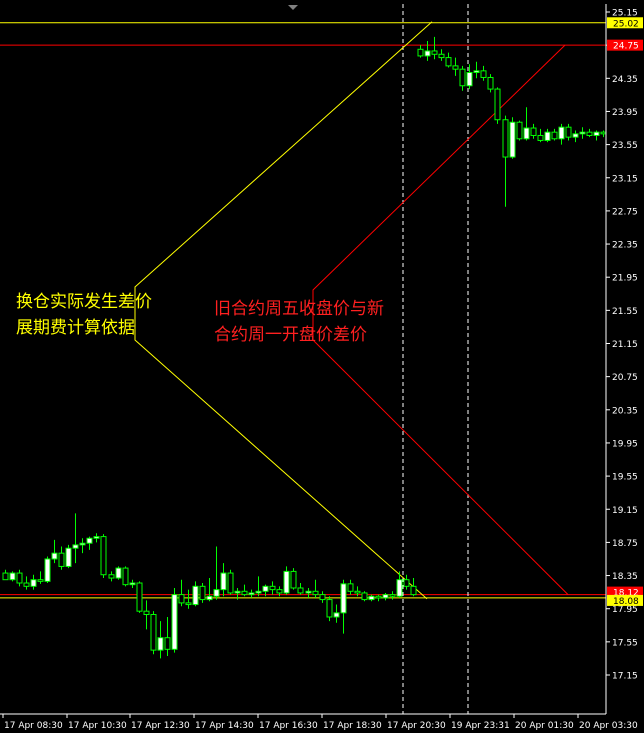 This screenshot has height=733, width=644. Describe the element at coordinates (33, 726) in the screenshot. I see `x-tick-label: 17 Apr 08:30` at that location.